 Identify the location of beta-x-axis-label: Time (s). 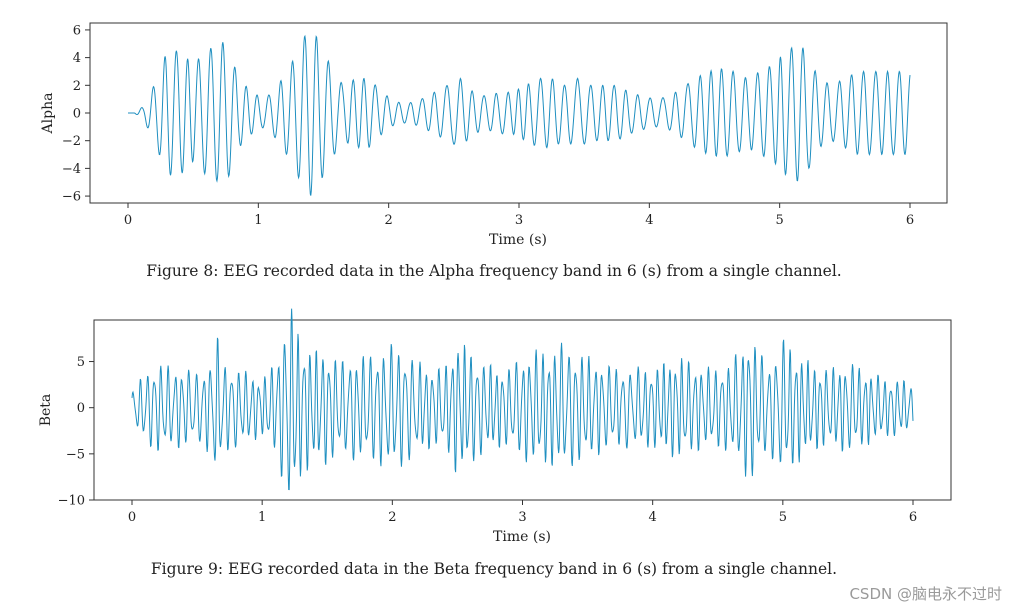
(522, 537).